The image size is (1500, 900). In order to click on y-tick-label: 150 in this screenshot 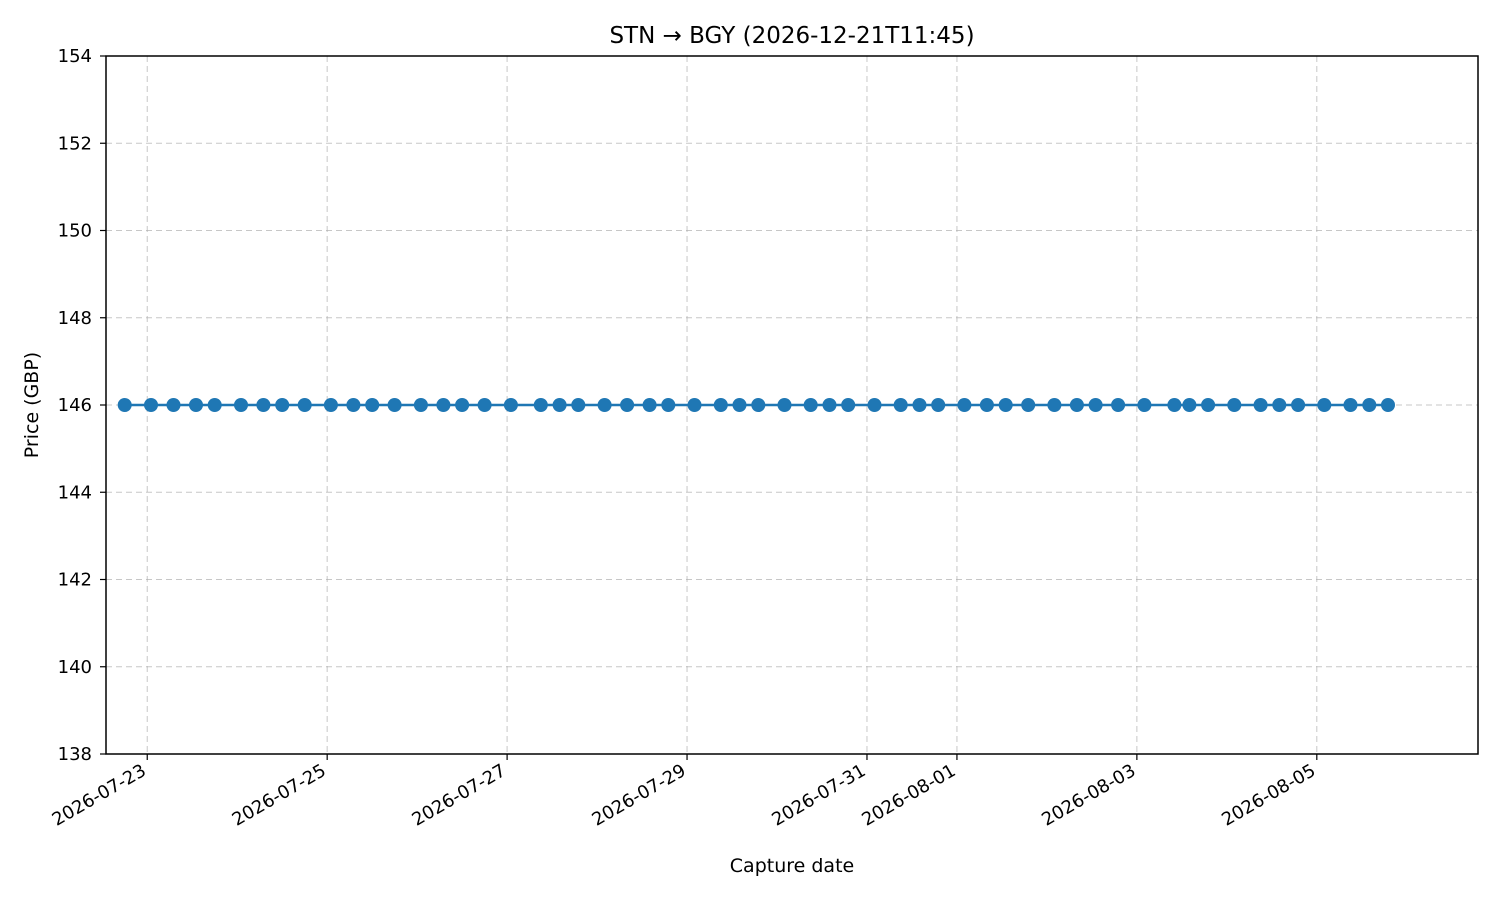, I will do `click(75, 231)`.